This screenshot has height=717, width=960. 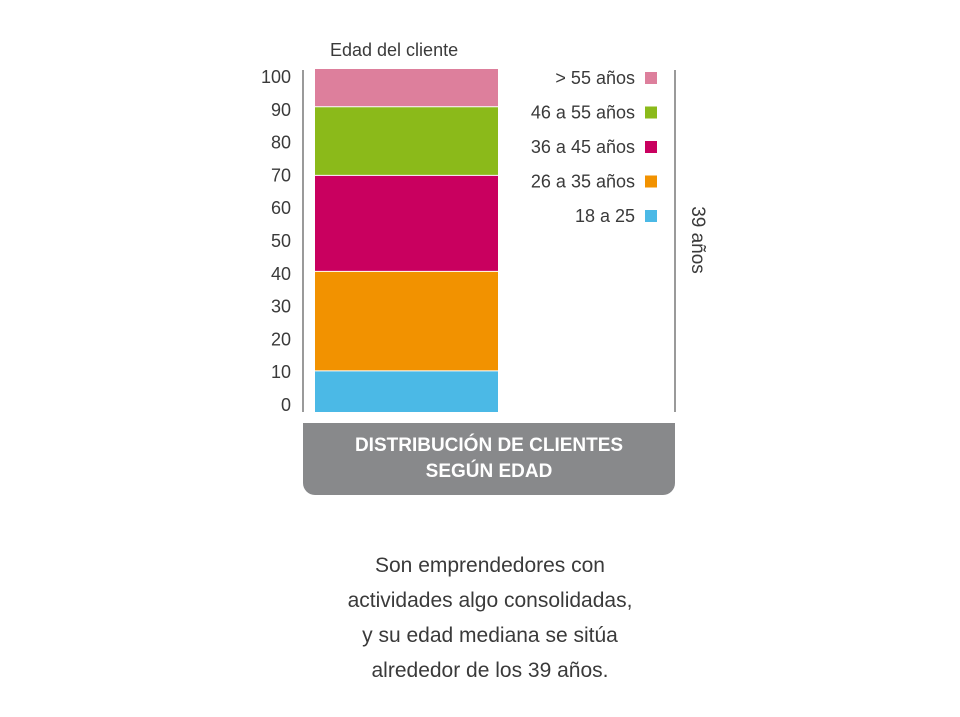 I want to click on caption-line-1: DISTRIBUCIÓN DE CLIENTES, so click(x=489, y=445).